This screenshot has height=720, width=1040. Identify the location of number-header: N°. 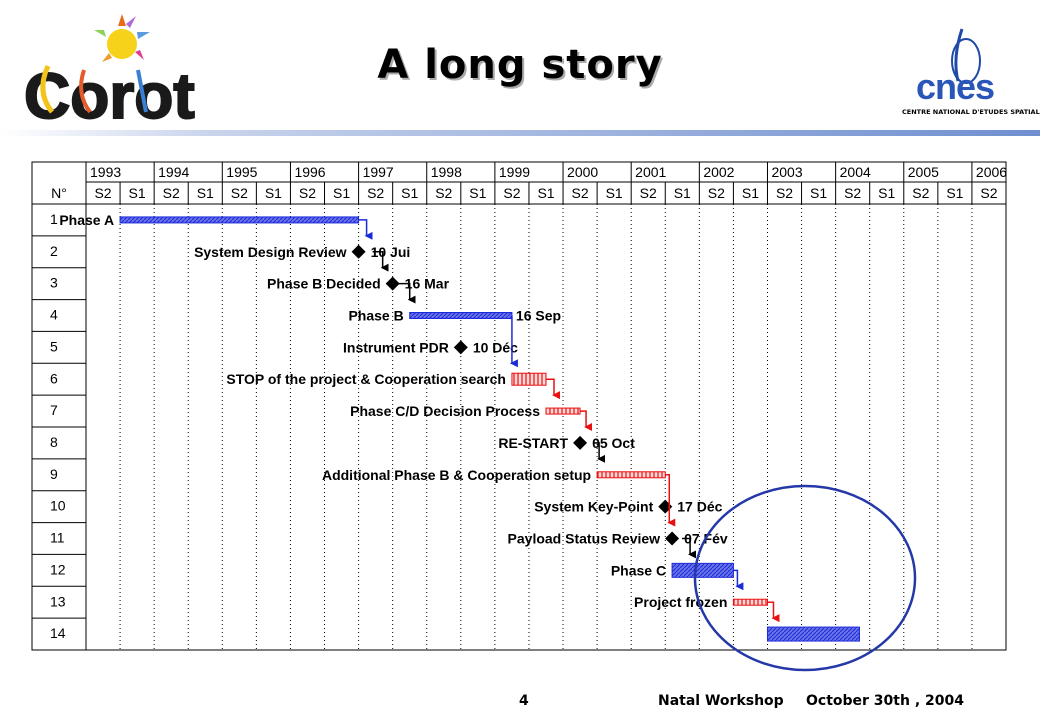
(59, 193).